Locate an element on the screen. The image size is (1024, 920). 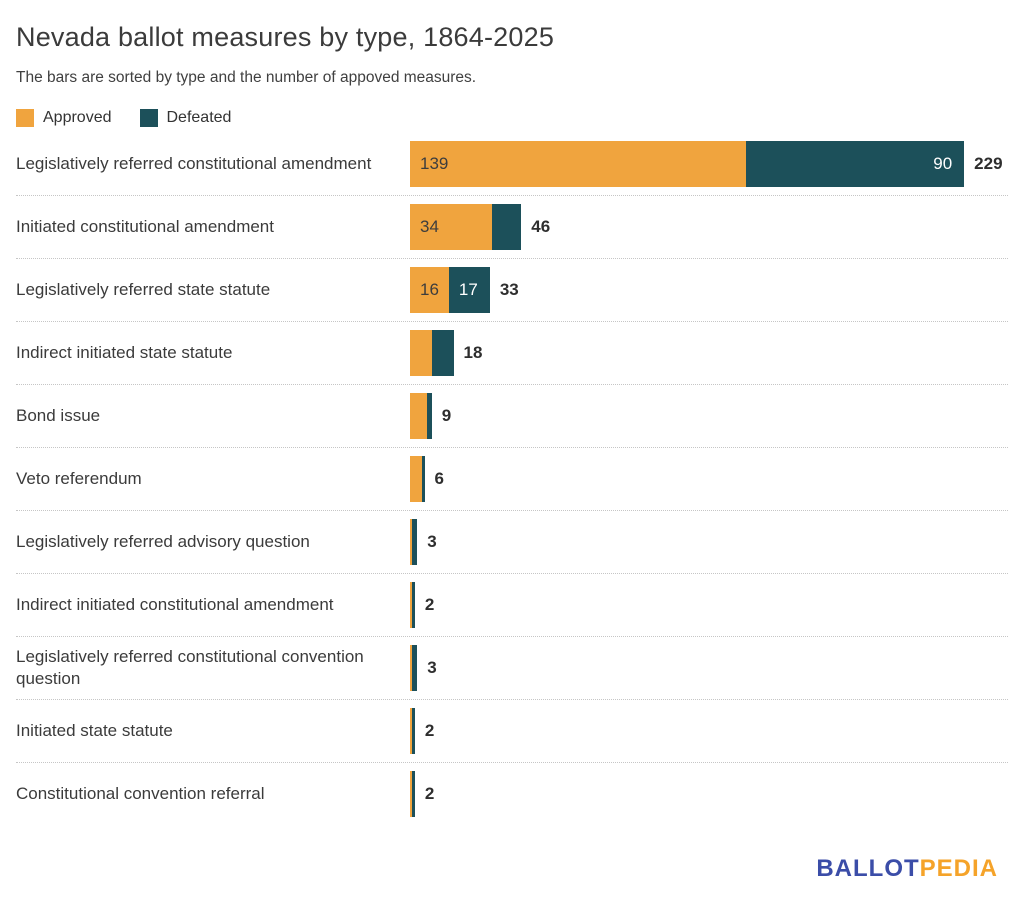
bar-area: 18 is located at coordinates (709, 353).